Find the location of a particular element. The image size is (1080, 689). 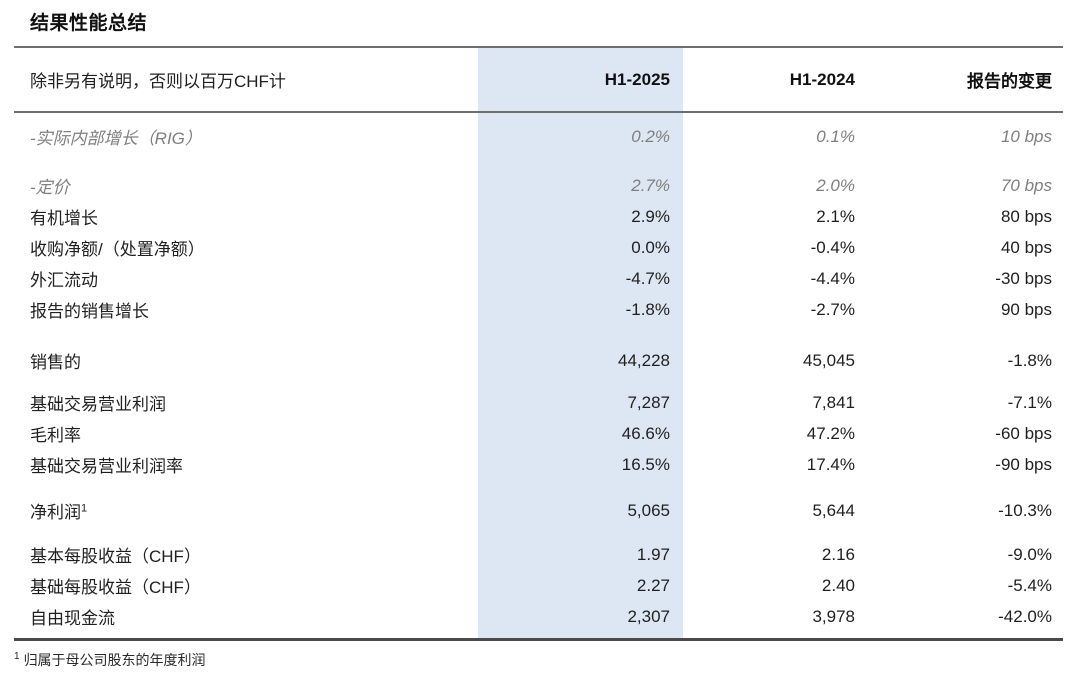

table-row: -实际内部增长（RIG） 0.2% 0.1% 10 bps is located at coordinates (538, 132).